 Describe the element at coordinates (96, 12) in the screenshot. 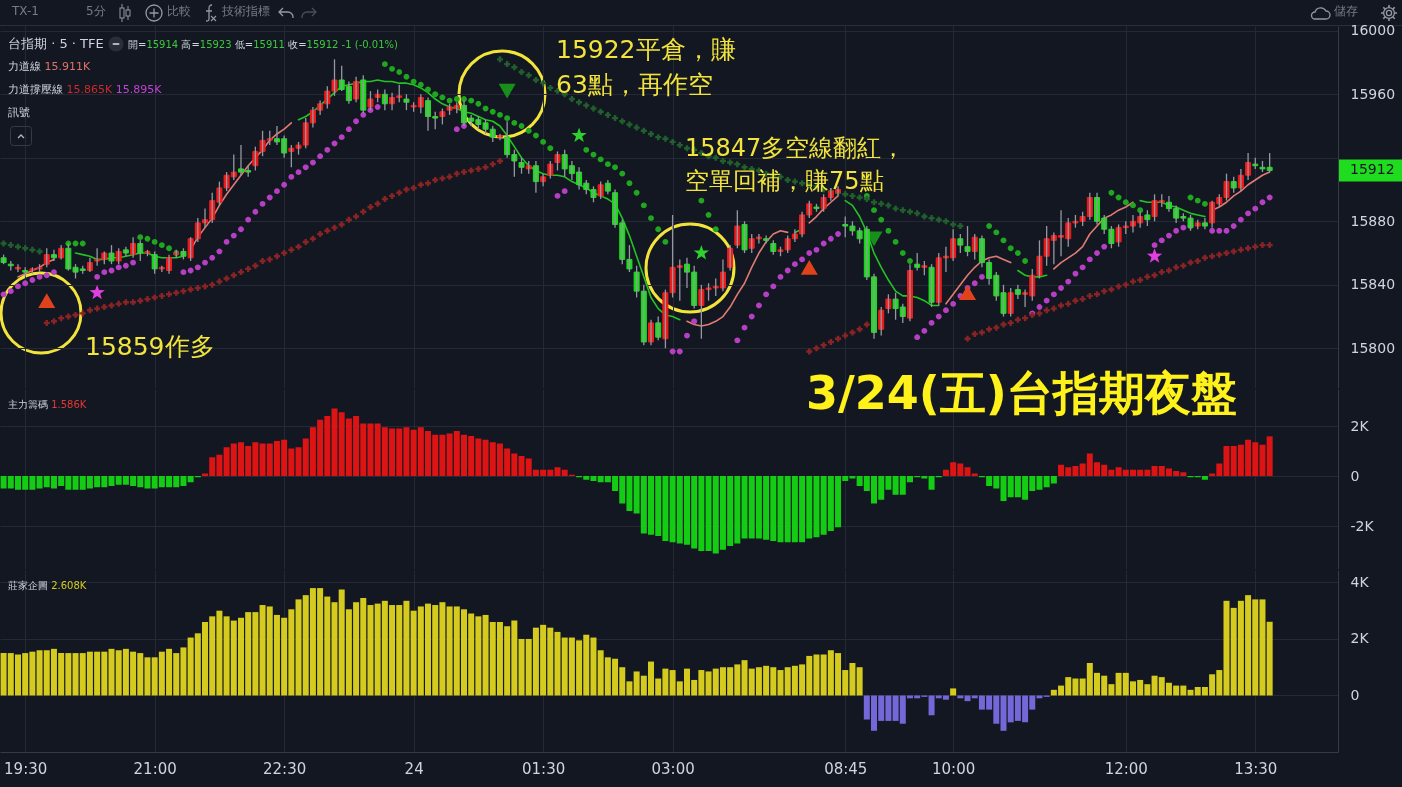

I see `text: 5分` at that location.